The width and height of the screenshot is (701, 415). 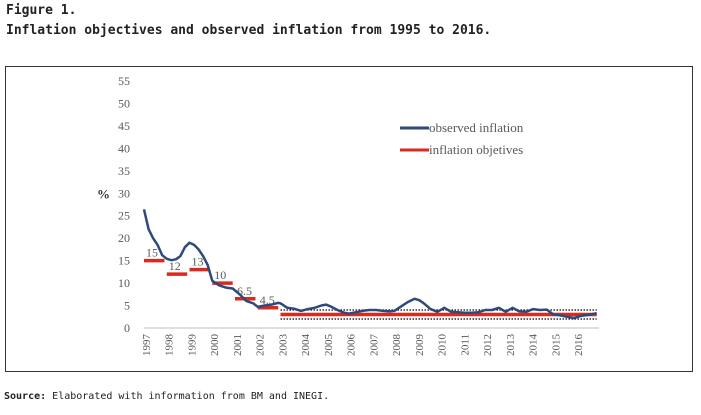 What do you see at coordinates (113, 204) in the screenshot?
I see `y-axis: 0 5 10 15 20 25 30 35 40 45 50 55%` at bounding box center [113, 204].